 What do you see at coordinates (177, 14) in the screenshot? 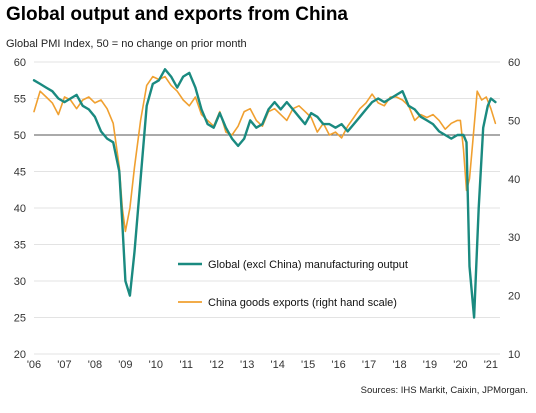
I see `chart-title: Global output and exports from China` at bounding box center [177, 14].